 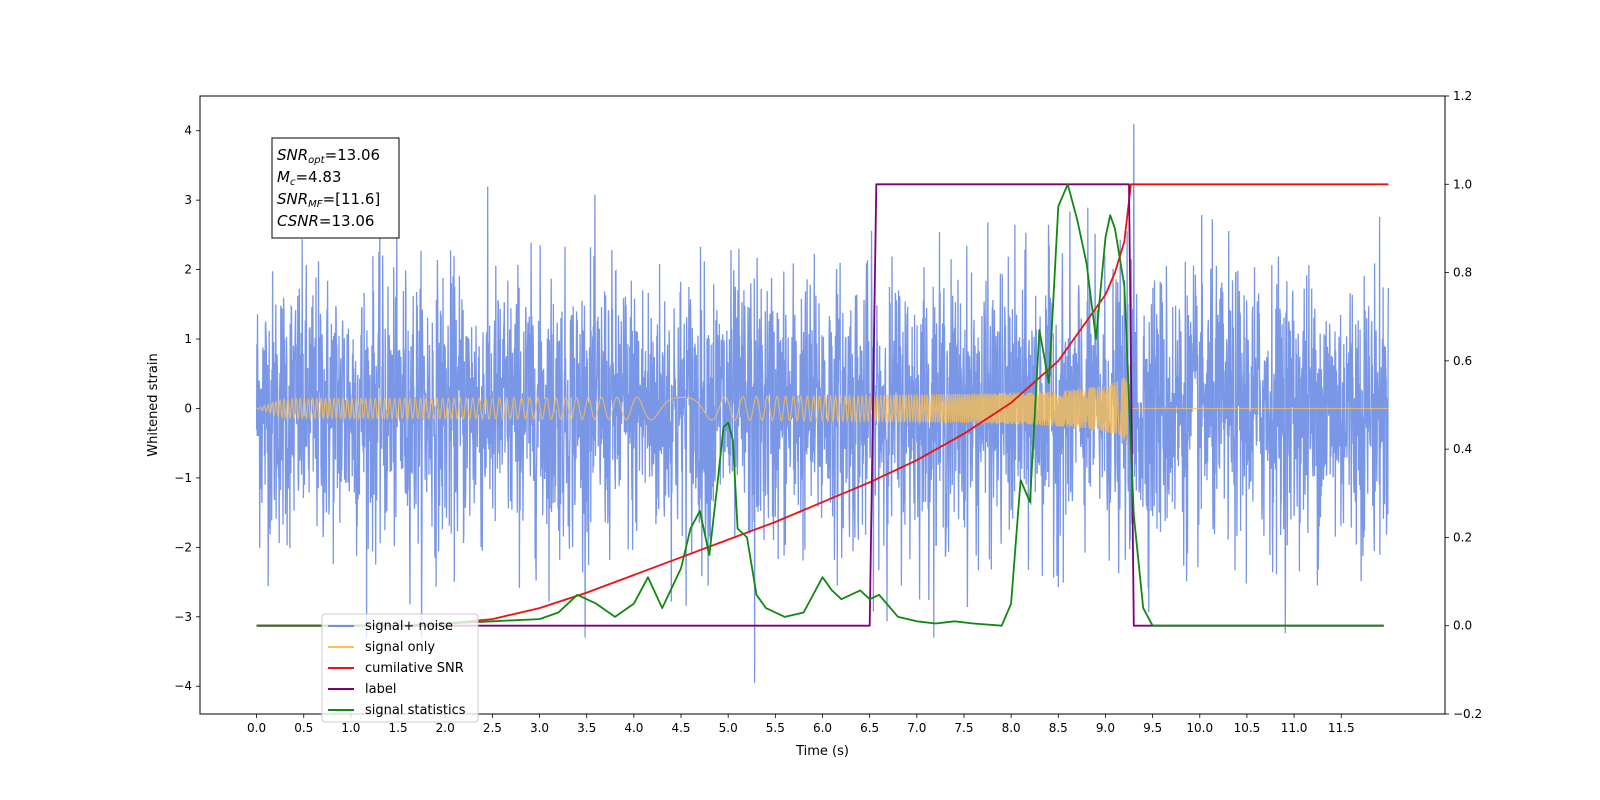 I want to click on y-tick-label: 3, so click(x=188, y=200).